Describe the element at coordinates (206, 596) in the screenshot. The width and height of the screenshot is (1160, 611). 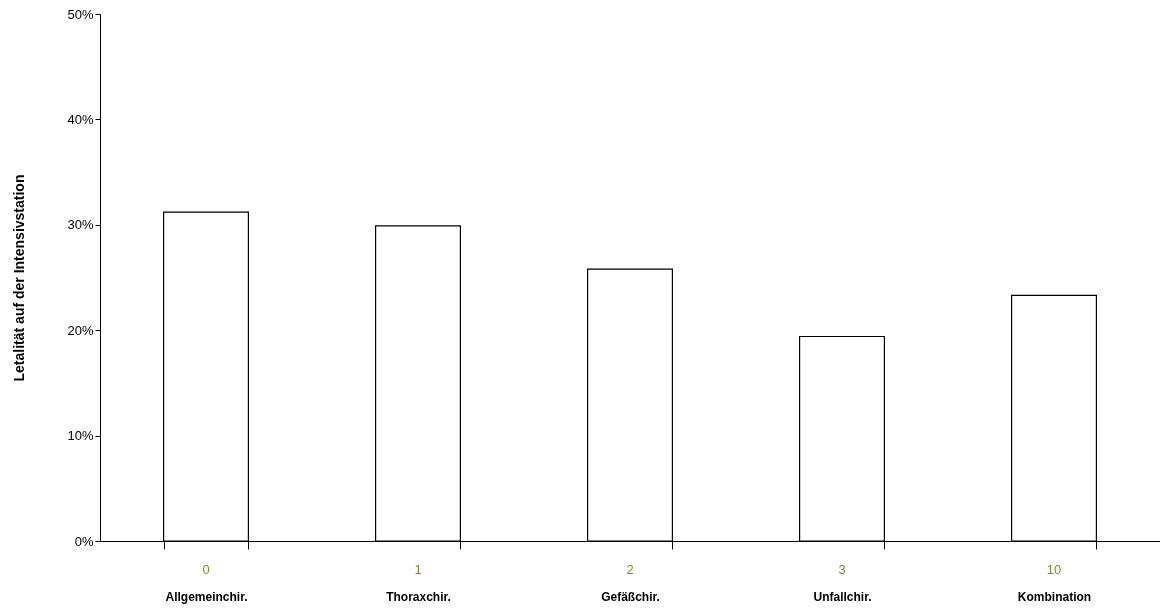
I see `x-tick-label: Allgemeinchir.` at that location.